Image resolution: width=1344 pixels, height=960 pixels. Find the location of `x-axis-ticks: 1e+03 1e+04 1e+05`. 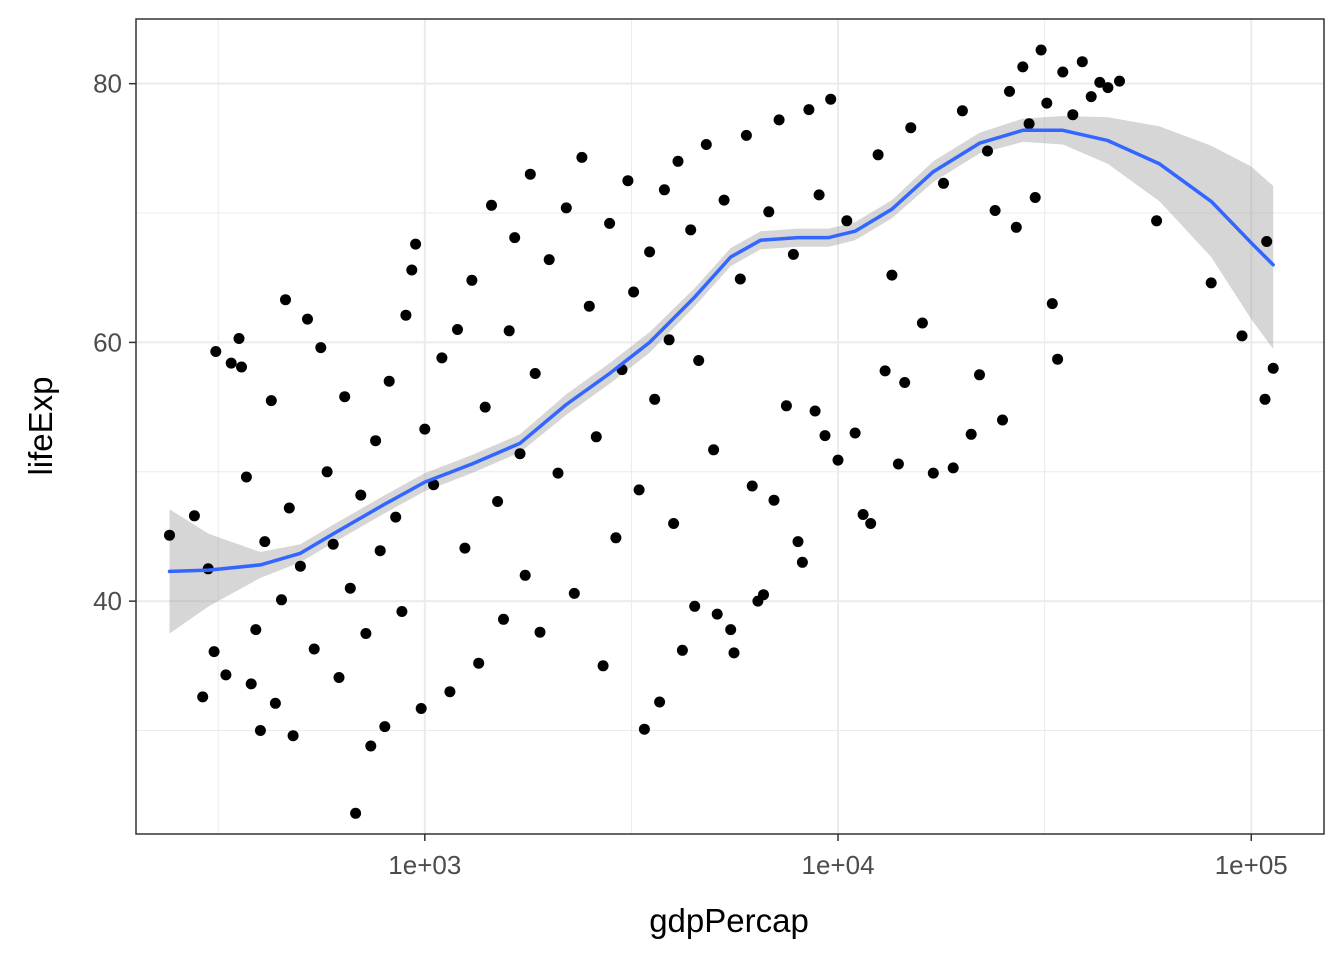

x-axis-ticks: 1e+03 1e+04 1e+05 is located at coordinates (838, 857).